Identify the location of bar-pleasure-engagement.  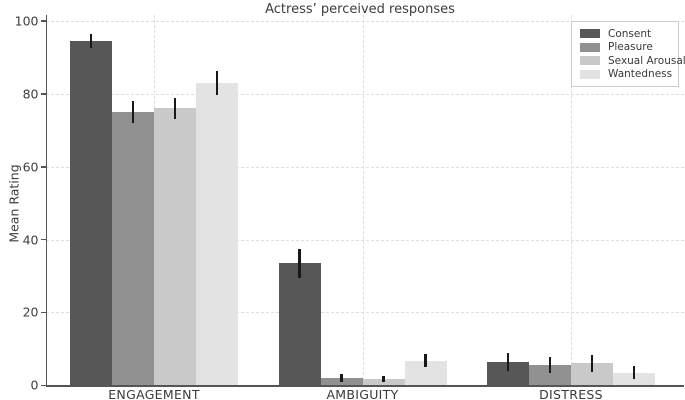
(133, 249).